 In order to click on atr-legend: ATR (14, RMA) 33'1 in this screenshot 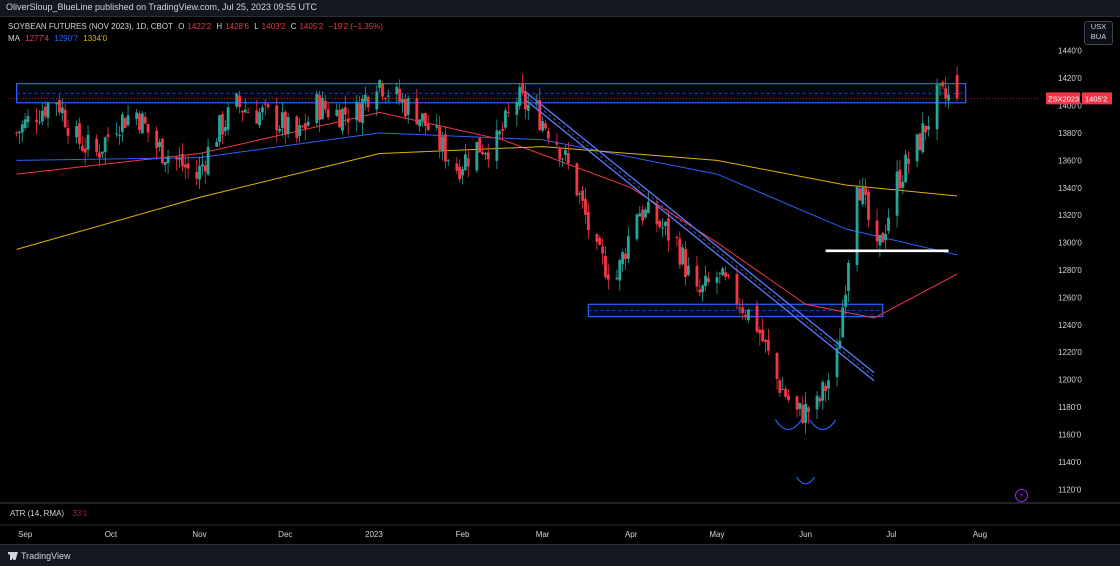, I will do `click(48, 513)`.